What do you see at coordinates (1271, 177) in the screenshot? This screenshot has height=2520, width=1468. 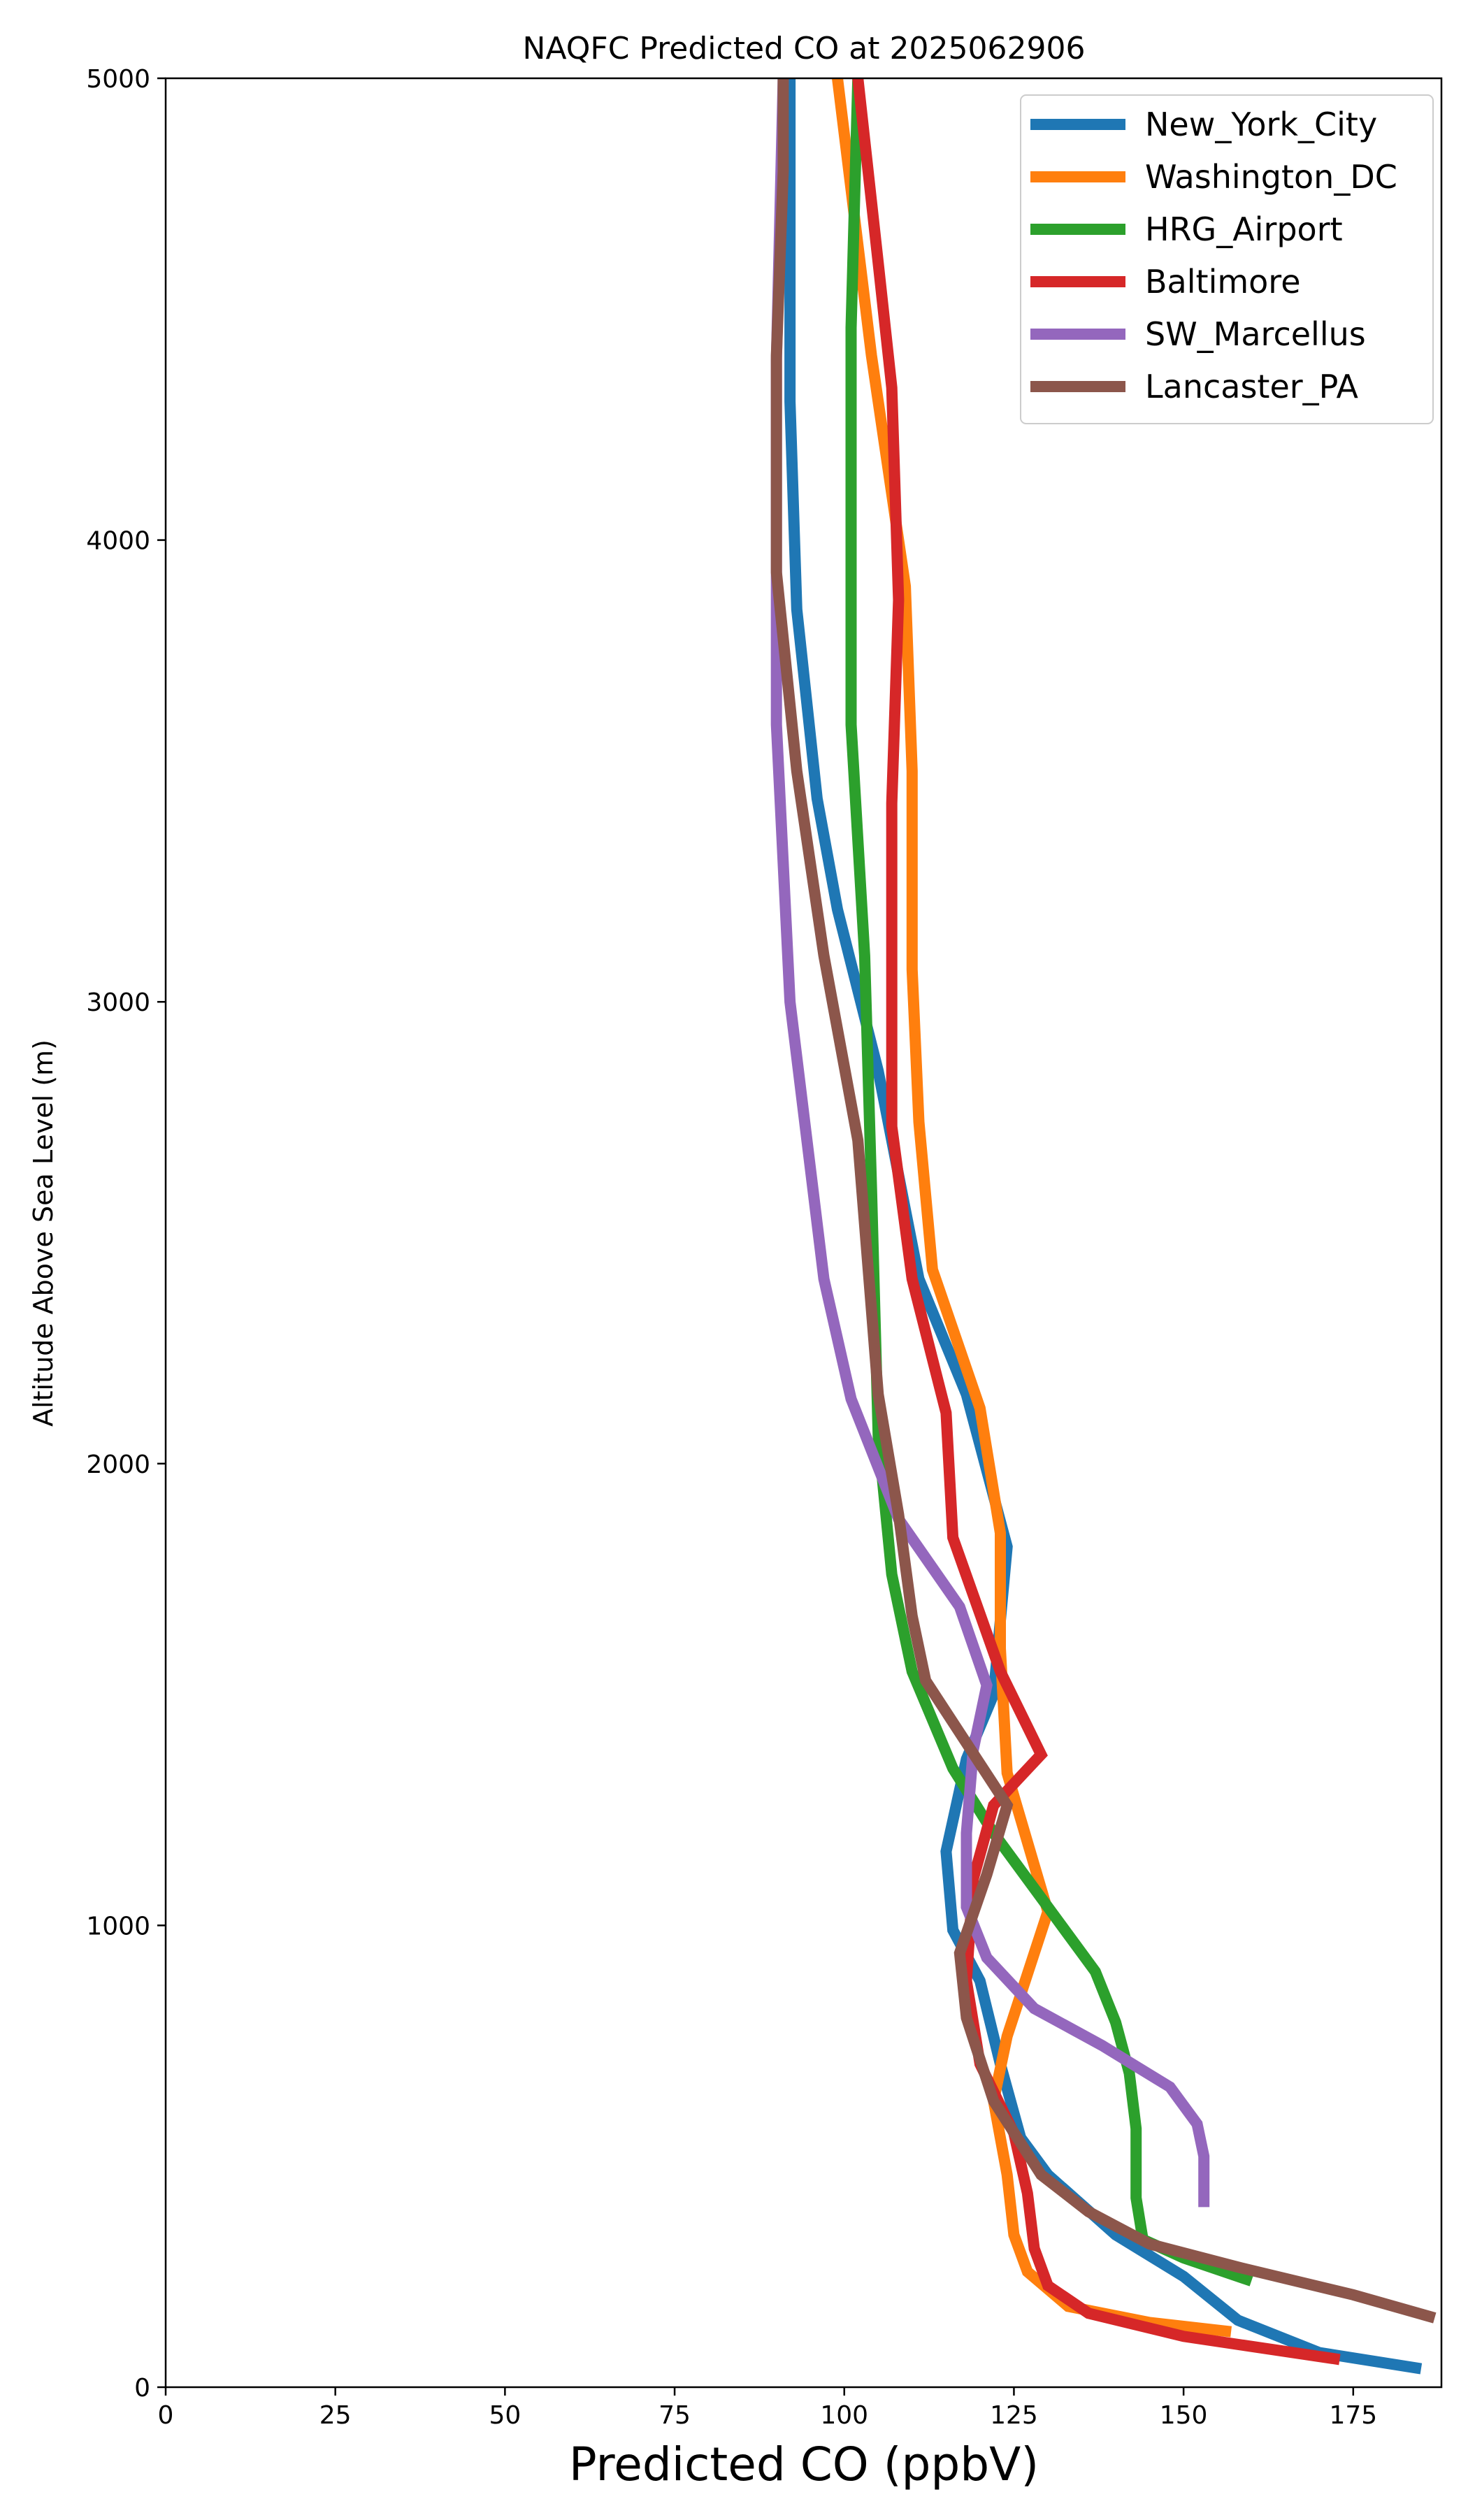 I see `legend-label-washington-dc: Washington_DC` at bounding box center [1271, 177].